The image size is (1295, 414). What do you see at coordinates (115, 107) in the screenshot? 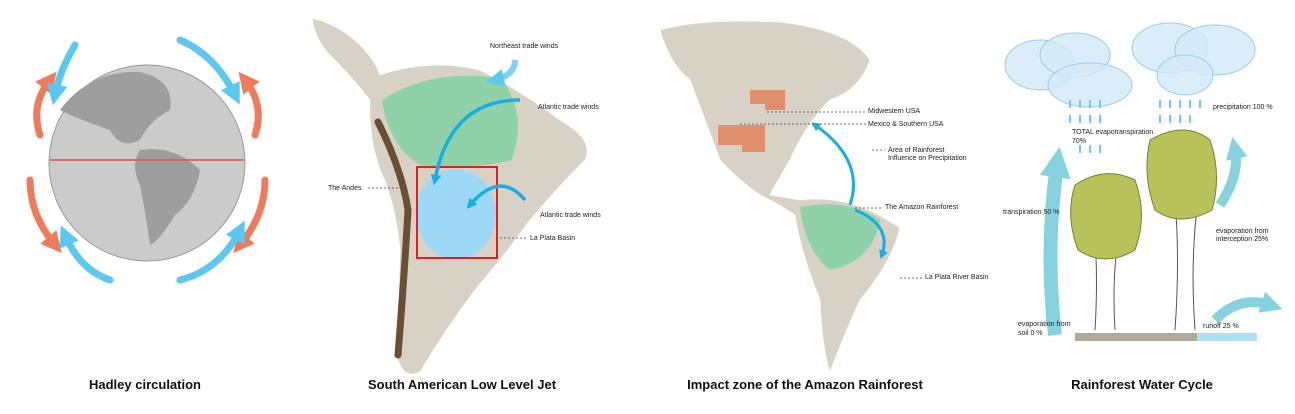
I see `north-america` at bounding box center [115, 107].